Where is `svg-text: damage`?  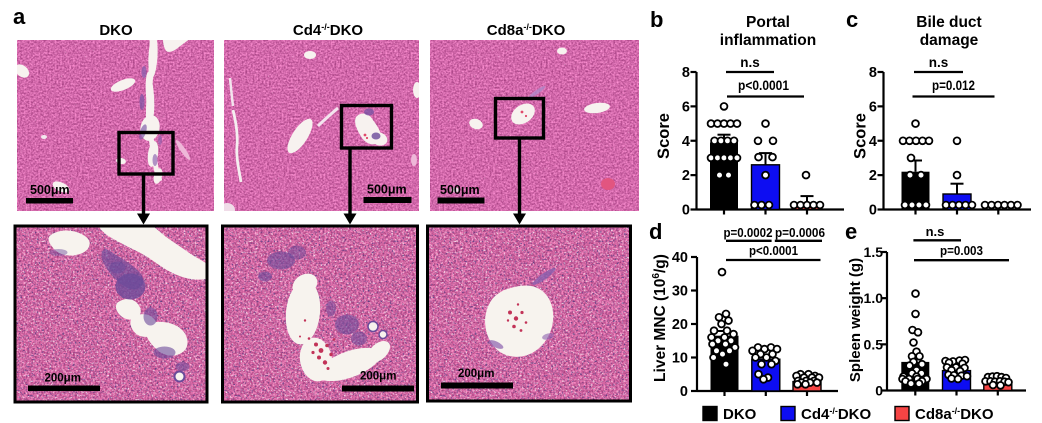 svg-text: damage is located at coordinates (949, 40).